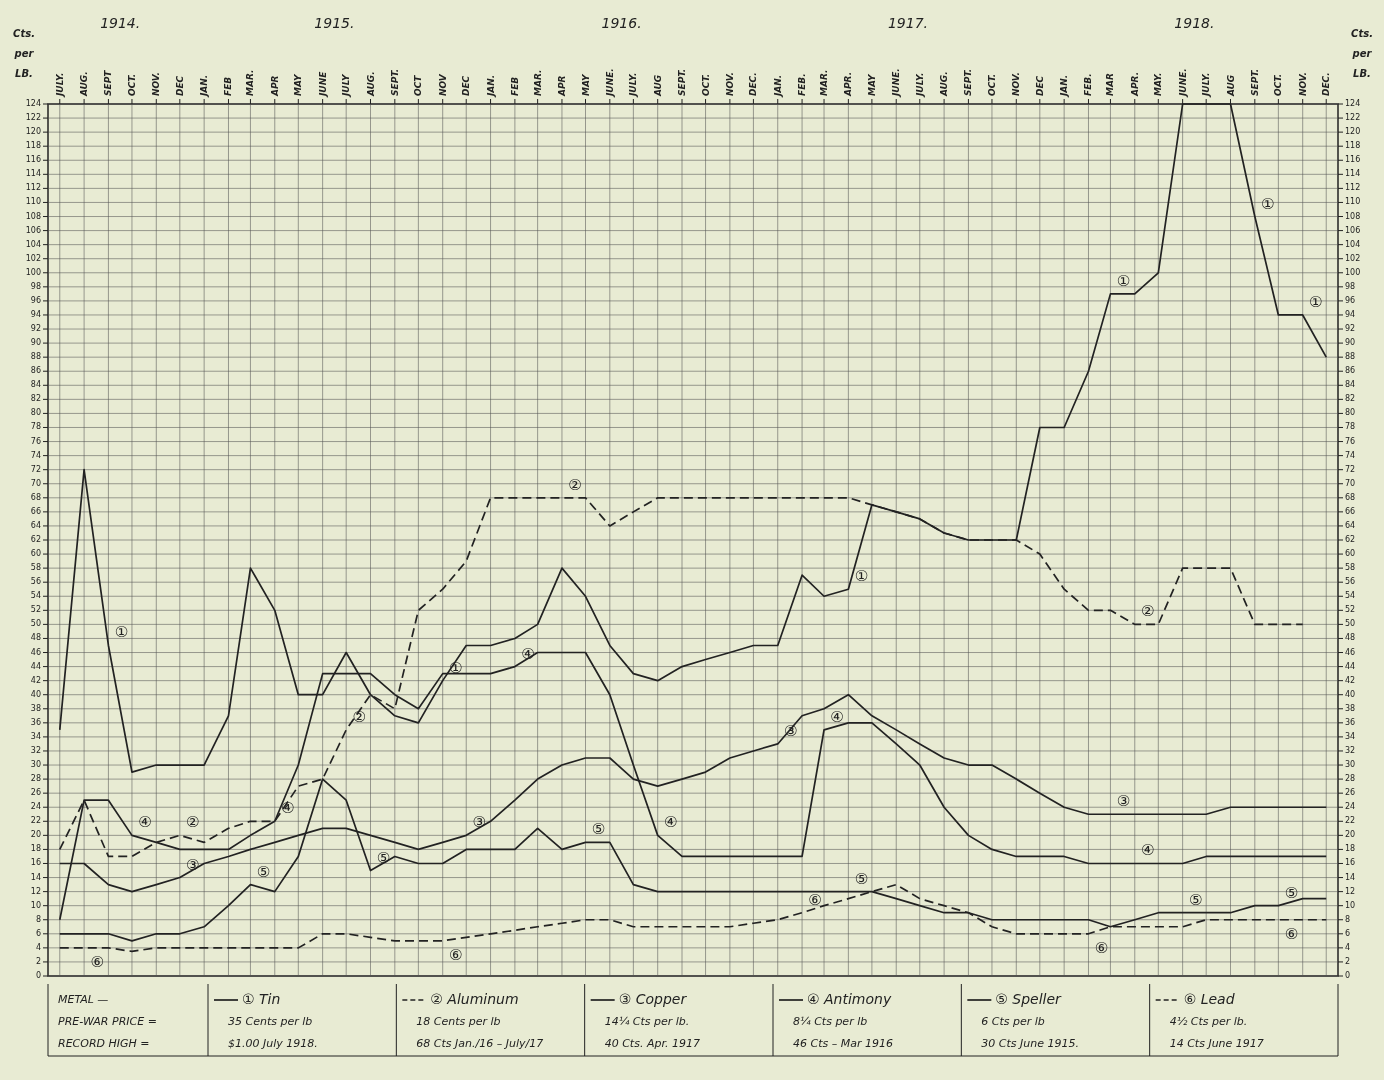  What do you see at coordinates (1353, 202) in the screenshot?
I see `y2-tick-label: 110` at bounding box center [1353, 202].